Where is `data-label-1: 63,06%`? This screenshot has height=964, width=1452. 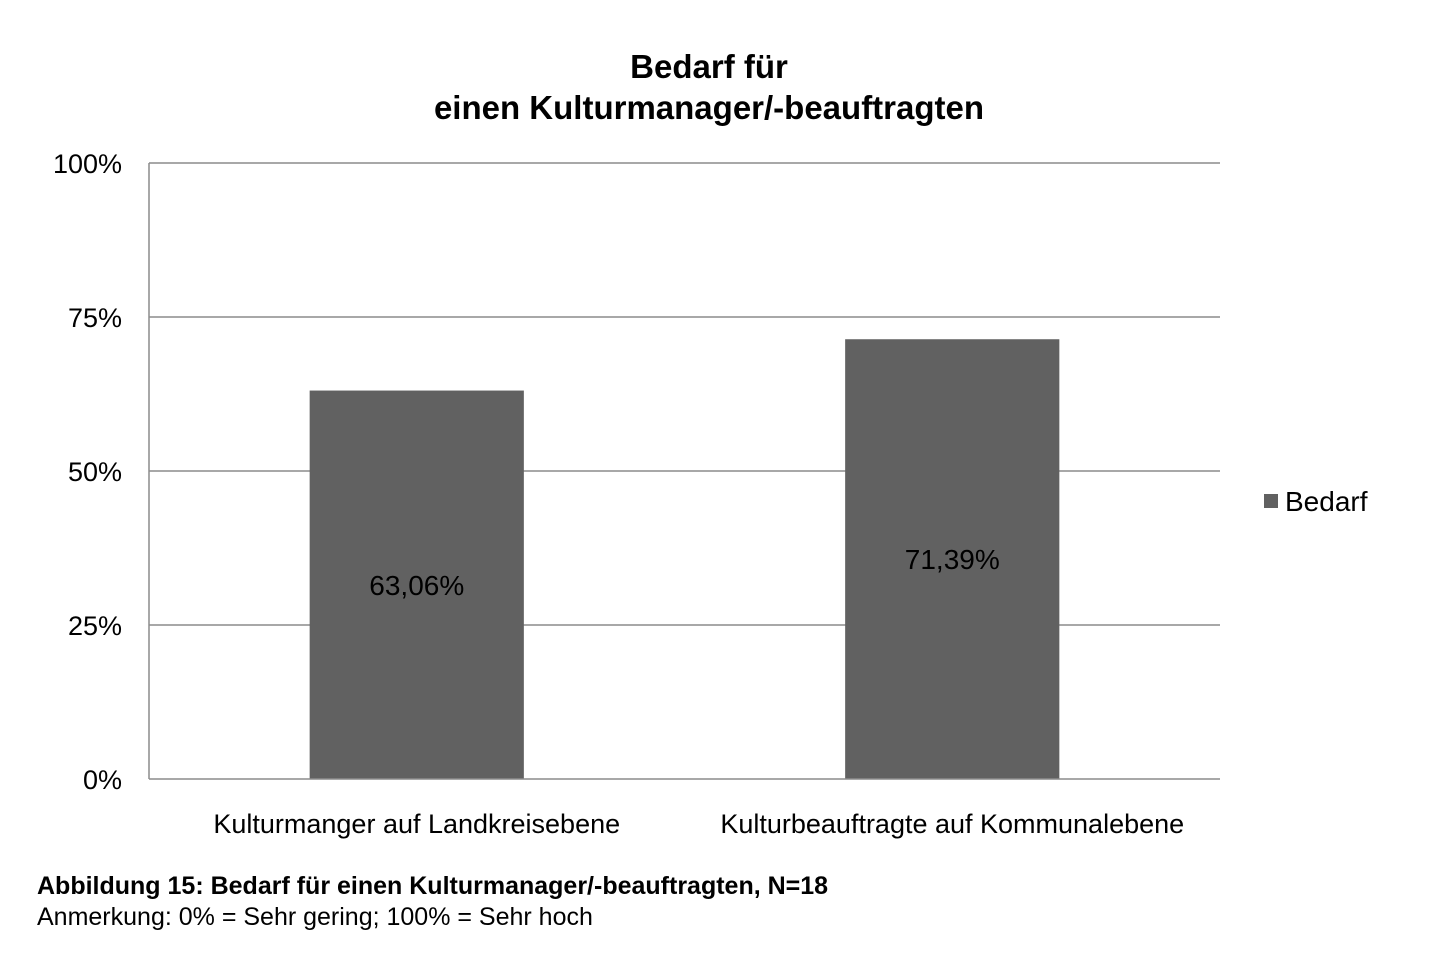 data-label-1: 63,06% is located at coordinates (416, 585).